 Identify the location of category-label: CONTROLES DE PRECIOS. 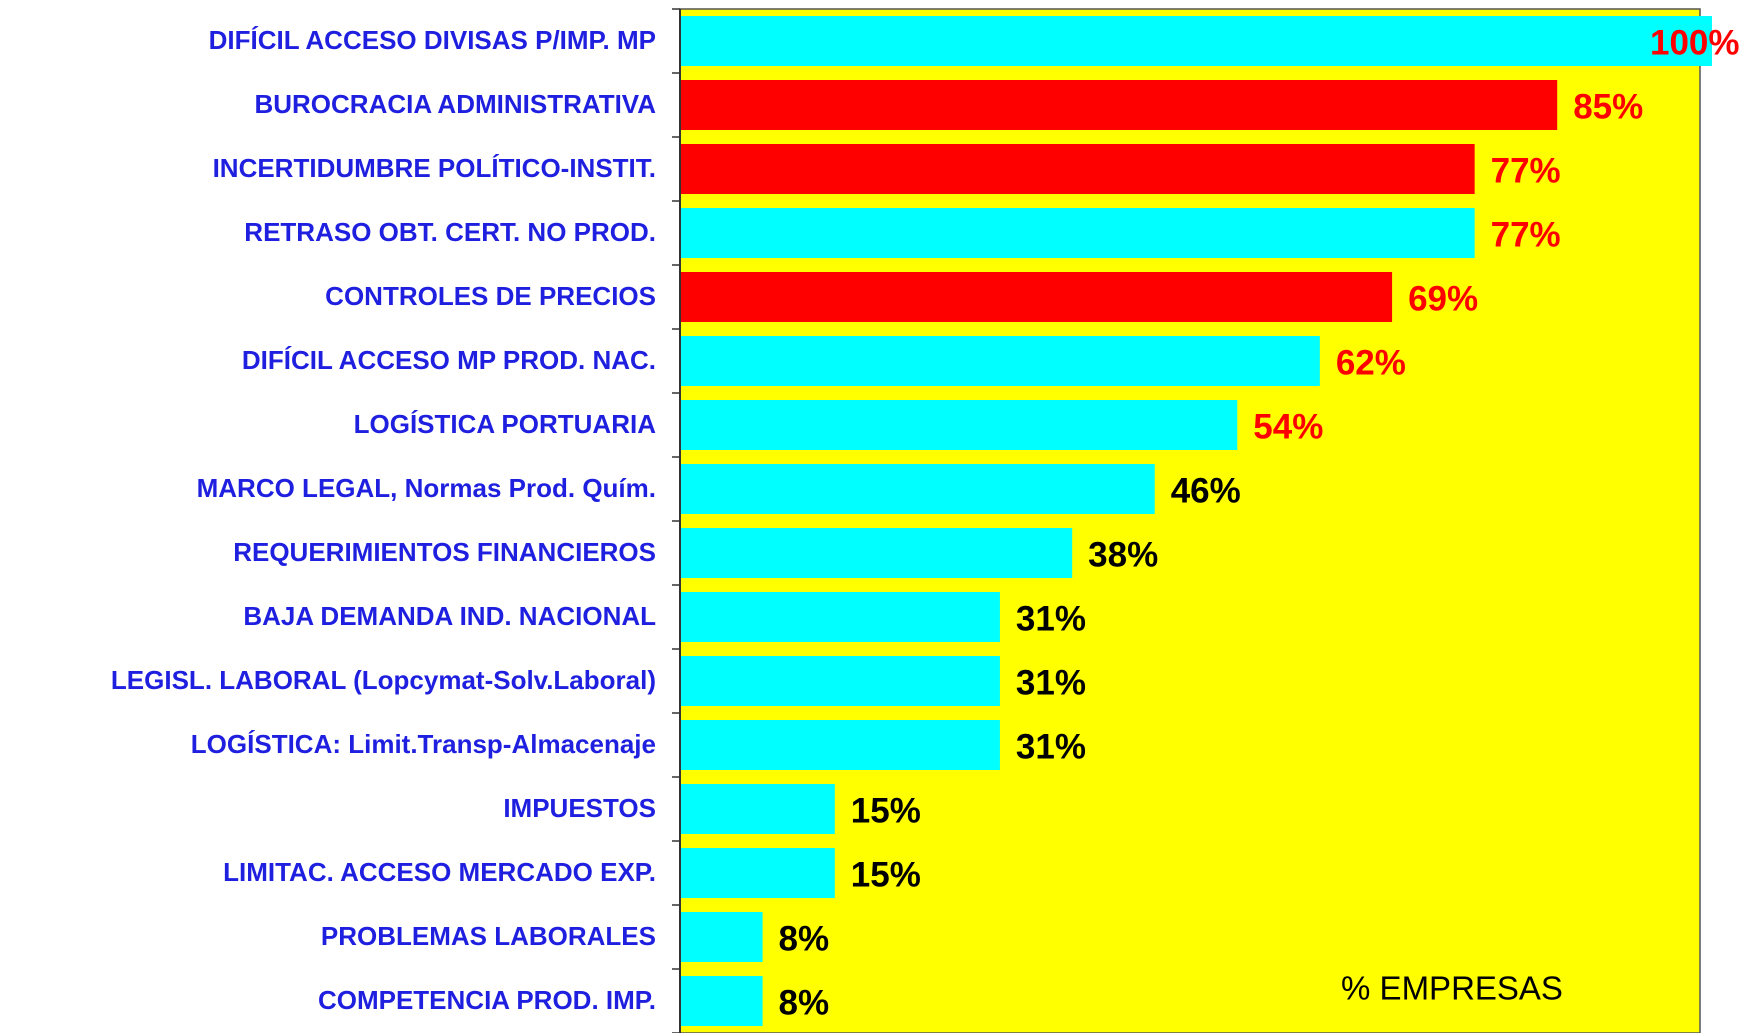
(490, 296).